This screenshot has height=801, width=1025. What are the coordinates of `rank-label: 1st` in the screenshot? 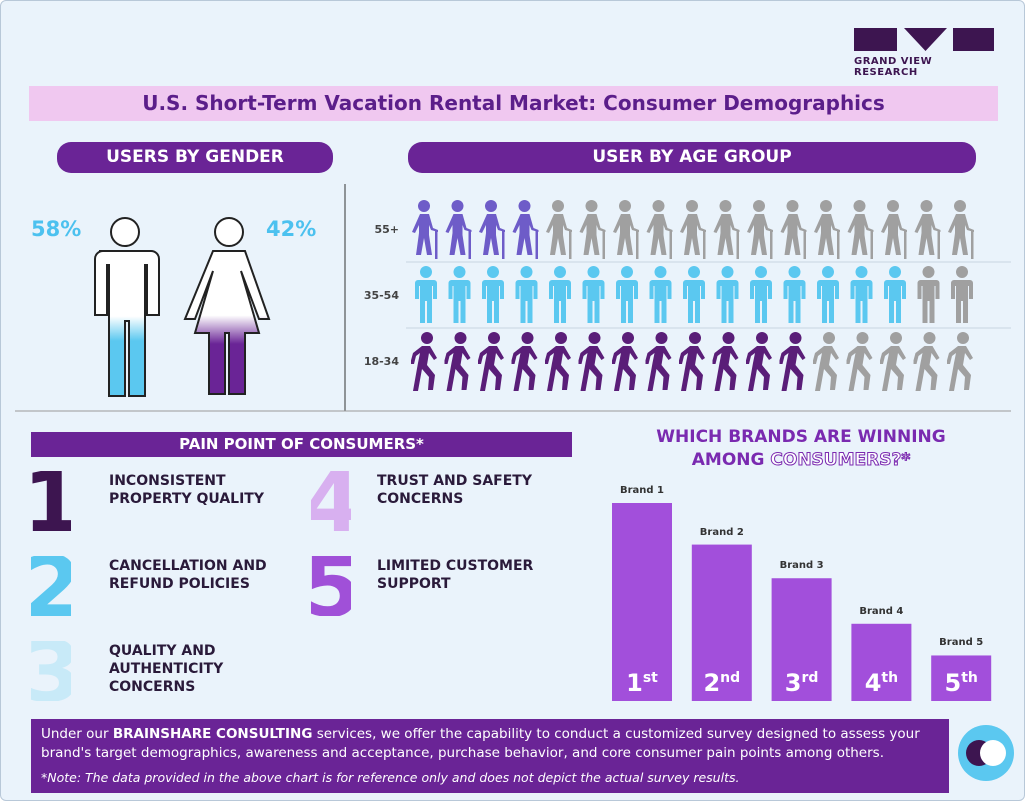 It's located at (642, 683).